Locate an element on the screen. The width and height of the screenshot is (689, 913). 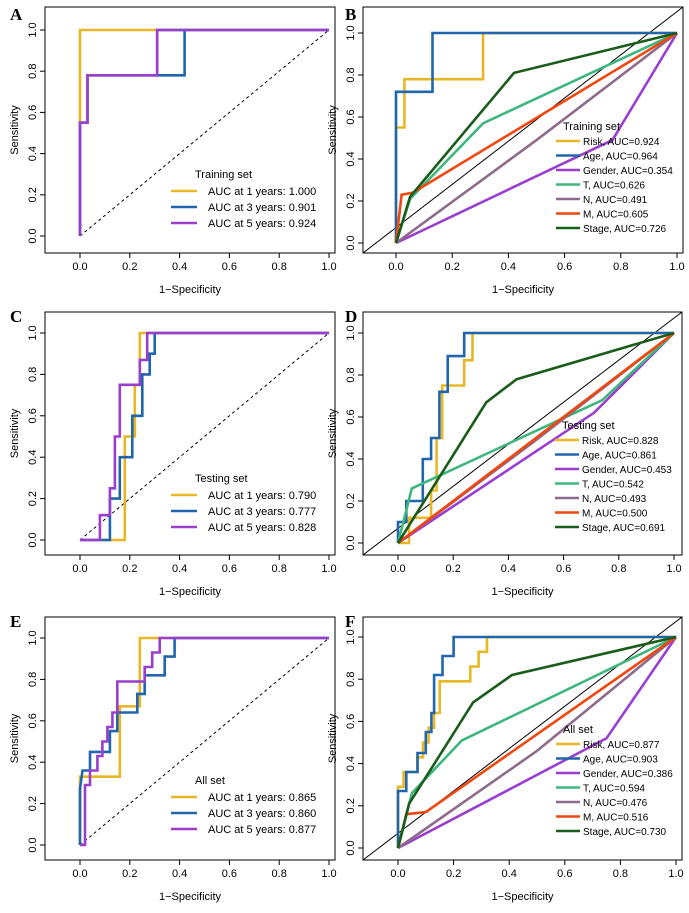
legend-entry: AUC at 1 years: 0.790 is located at coordinates (262, 496).